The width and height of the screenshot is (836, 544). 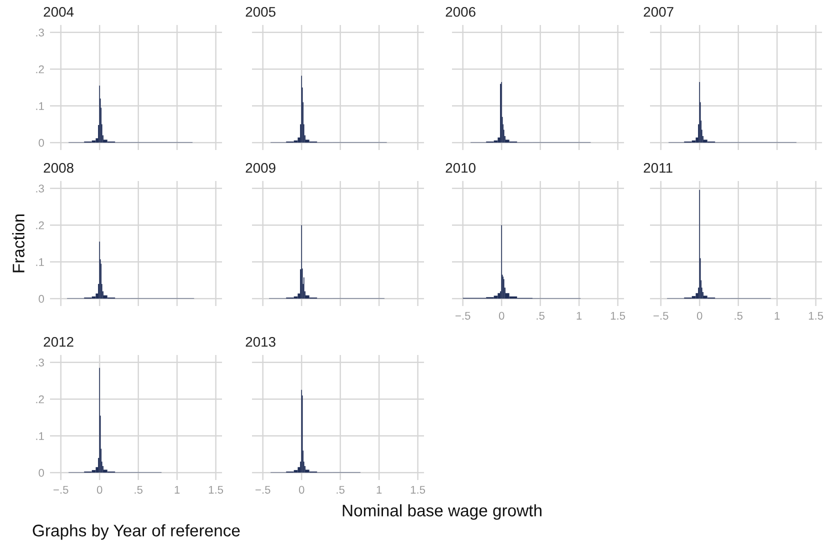 I want to click on chart-title: 2008, so click(x=59, y=167).